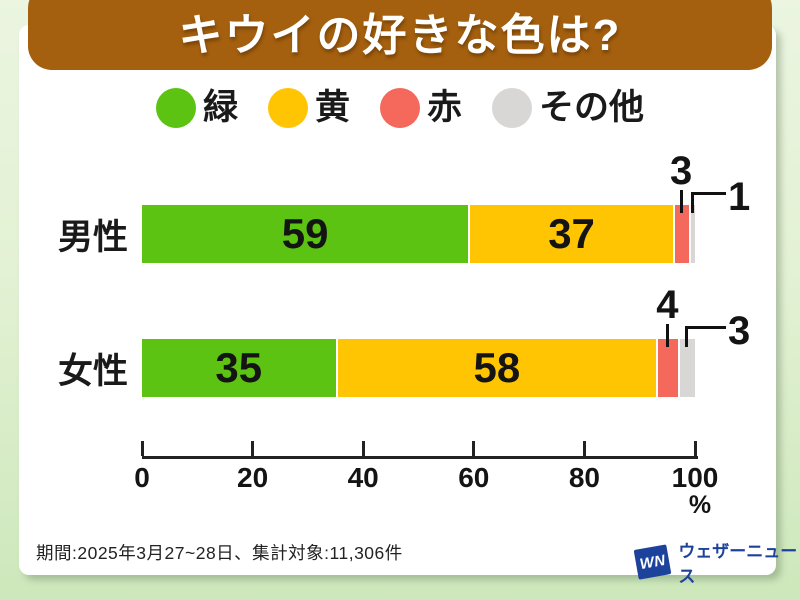  Describe the element at coordinates (474, 477) in the screenshot. I see `axis-tick-label: 60` at that location.